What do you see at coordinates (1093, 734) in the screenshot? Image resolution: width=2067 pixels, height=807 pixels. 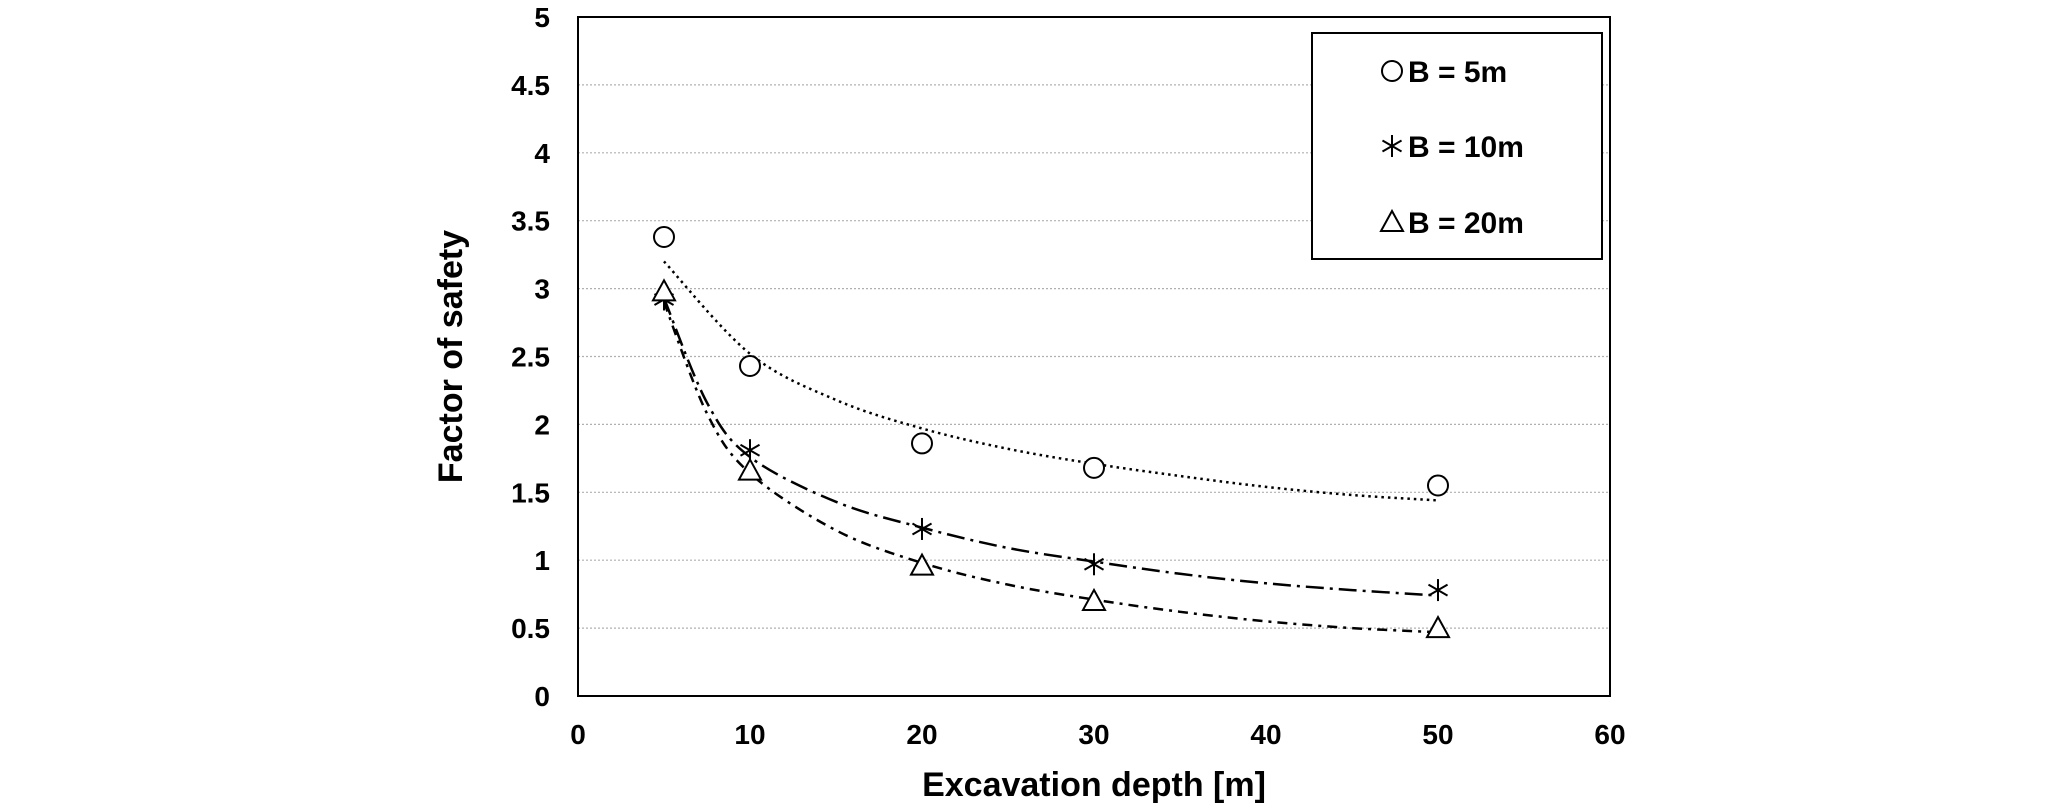 I see `x-tick-label: 30` at bounding box center [1093, 734].